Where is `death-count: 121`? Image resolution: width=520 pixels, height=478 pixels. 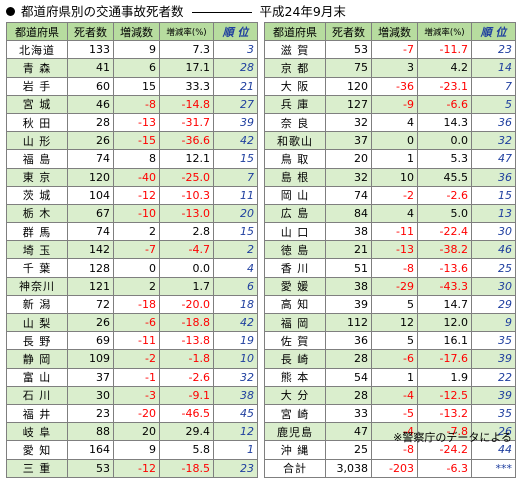
death-count: 121 is located at coordinates (90, 286).